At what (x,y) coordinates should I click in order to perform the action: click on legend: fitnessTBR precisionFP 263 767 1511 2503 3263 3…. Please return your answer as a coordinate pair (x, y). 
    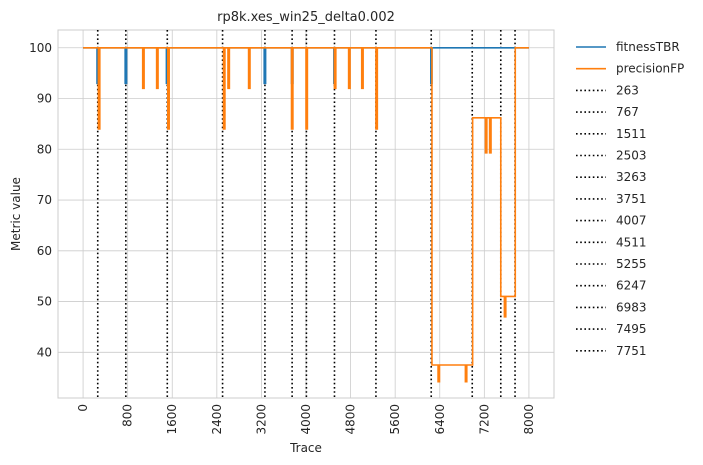
    Looking at the image, I should click on (631, 194).